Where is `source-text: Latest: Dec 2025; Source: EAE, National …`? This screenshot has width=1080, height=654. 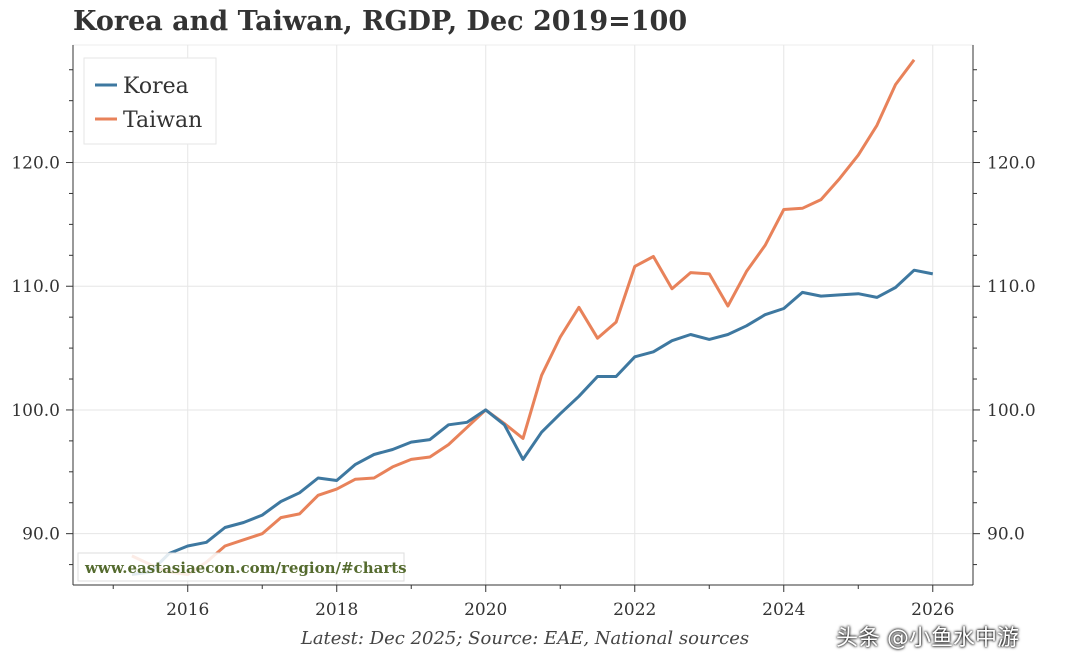
source-text: Latest: Dec 2025; Source: EAE, National … is located at coordinates (525, 638).